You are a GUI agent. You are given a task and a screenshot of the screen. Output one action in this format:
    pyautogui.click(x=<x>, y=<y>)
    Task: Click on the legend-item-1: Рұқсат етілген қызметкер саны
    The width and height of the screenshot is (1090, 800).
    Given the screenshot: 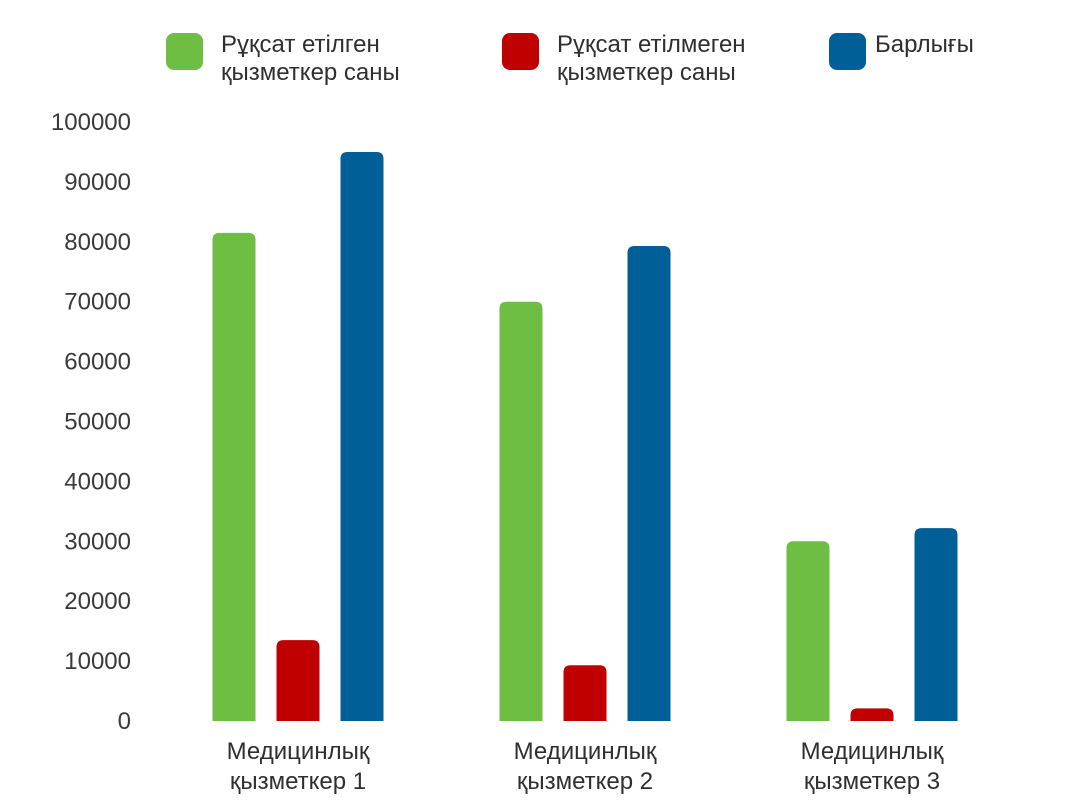 What is the action you would take?
    pyautogui.click(x=283, y=58)
    